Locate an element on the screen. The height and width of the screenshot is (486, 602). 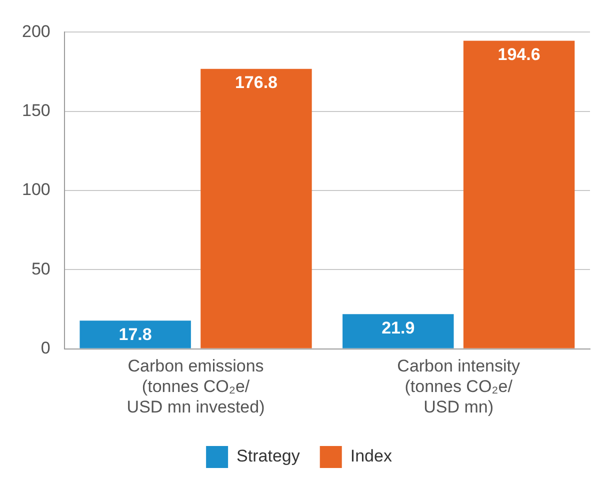
y-tick-label: 200 is located at coordinates (36, 31).